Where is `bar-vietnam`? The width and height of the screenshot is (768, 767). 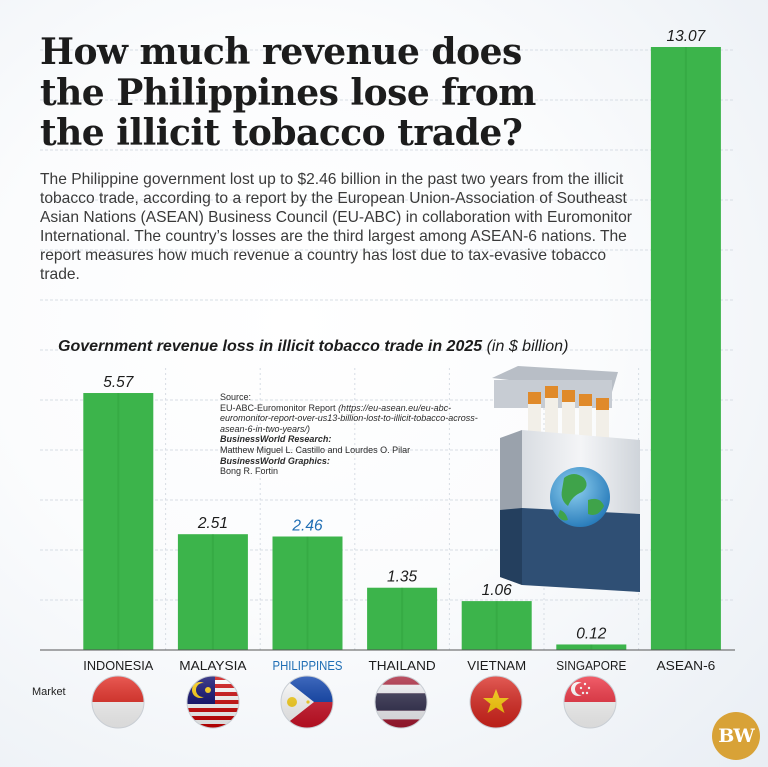
bar-vietnam is located at coordinates (496, 625).